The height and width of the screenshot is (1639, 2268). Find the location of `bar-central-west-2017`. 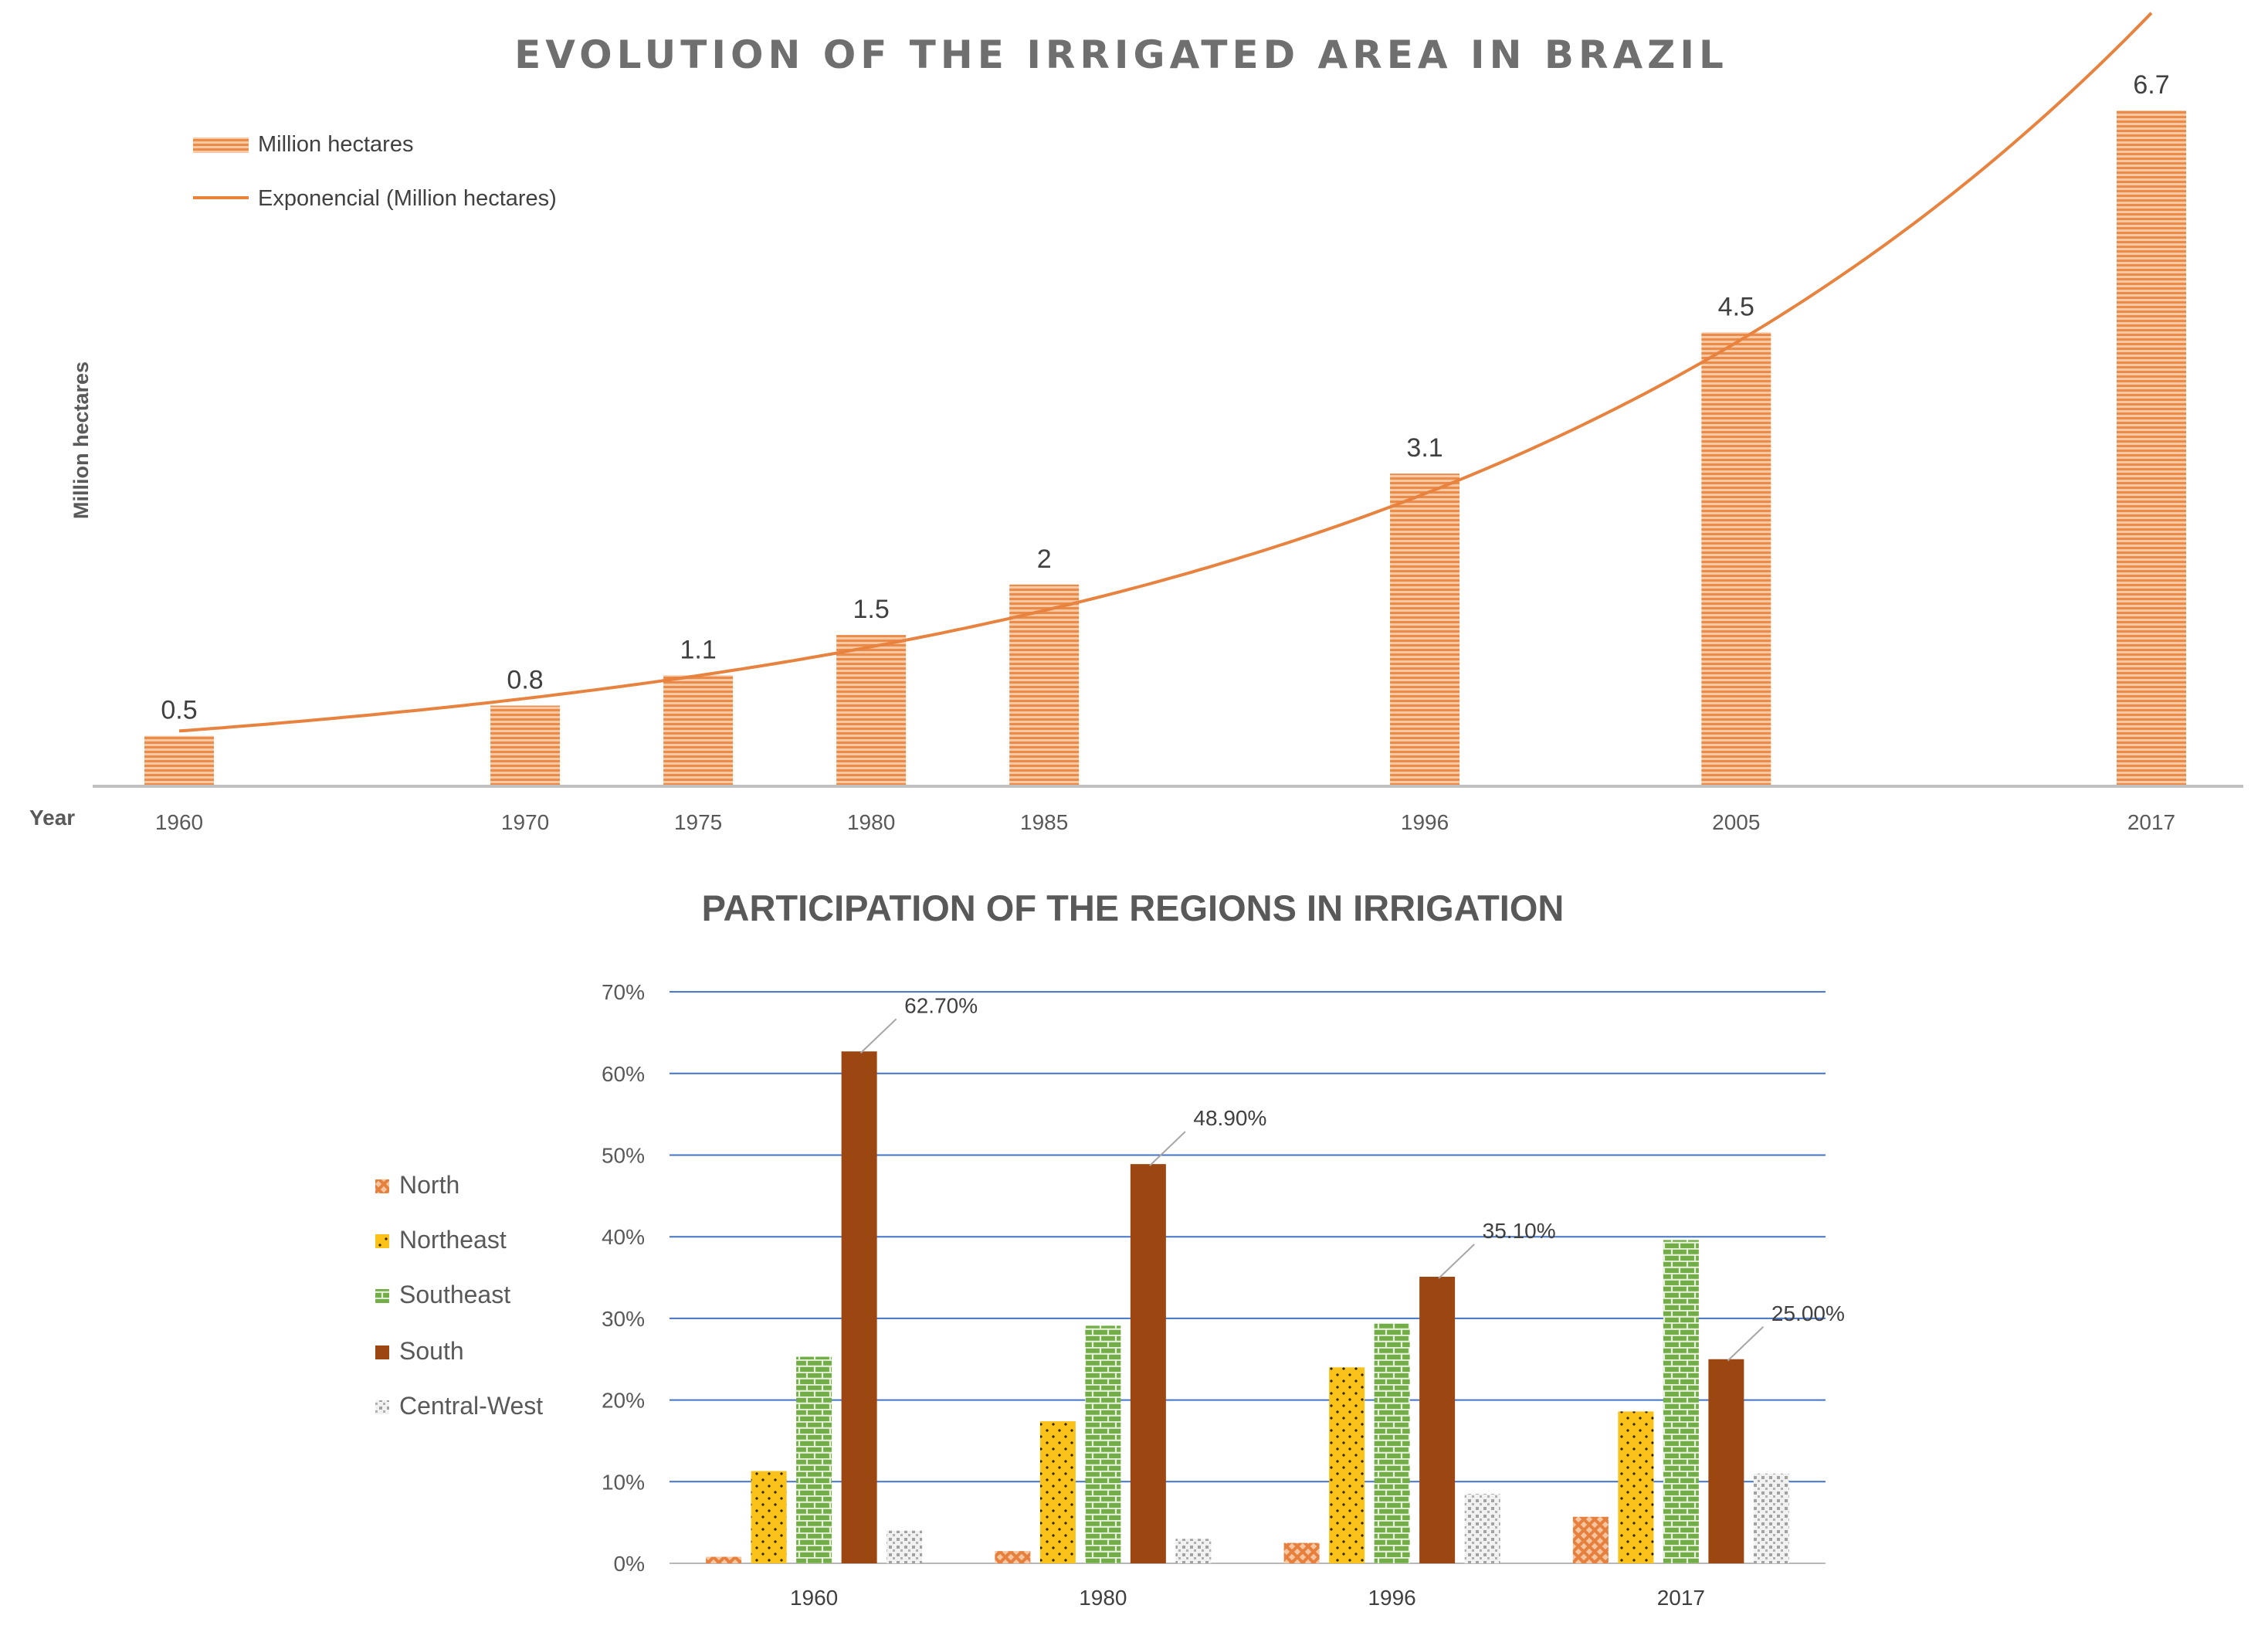

bar-central-west-2017 is located at coordinates (1771, 1518).